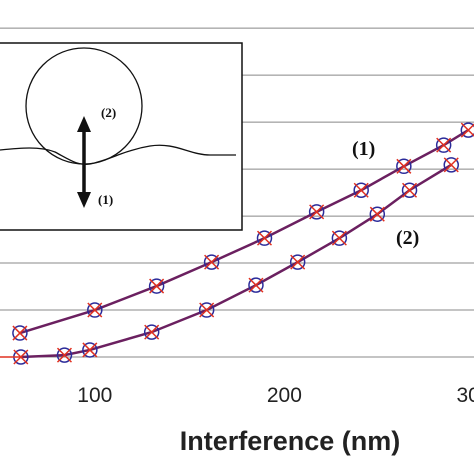 The image size is (474, 474). Describe the element at coordinates (94, 395) in the screenshot. I see `x-tick-label: 100` at that location.